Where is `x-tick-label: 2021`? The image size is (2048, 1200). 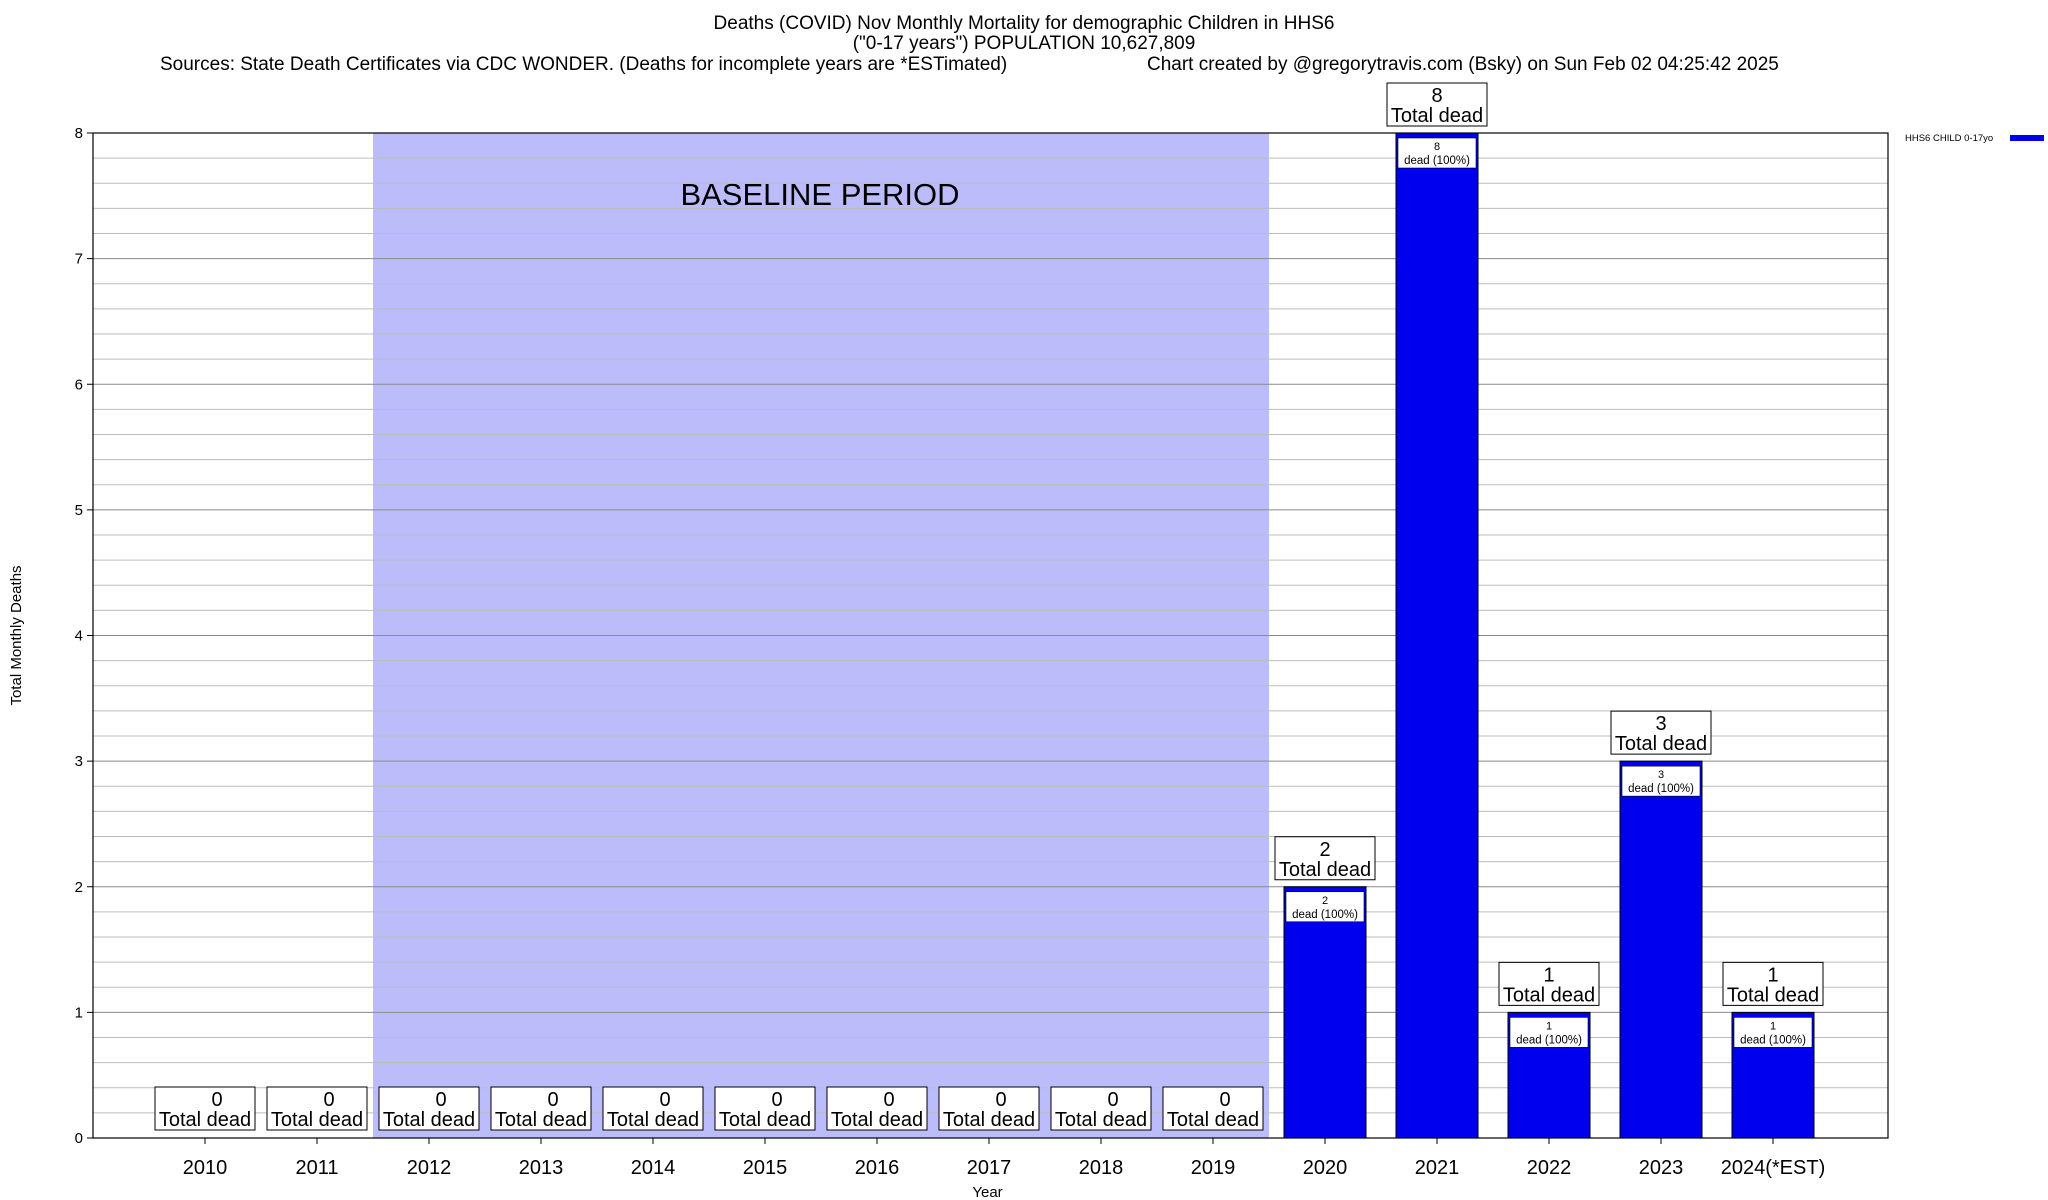 x-tick-label: 2021 is located at coordinates (1437, 1168).